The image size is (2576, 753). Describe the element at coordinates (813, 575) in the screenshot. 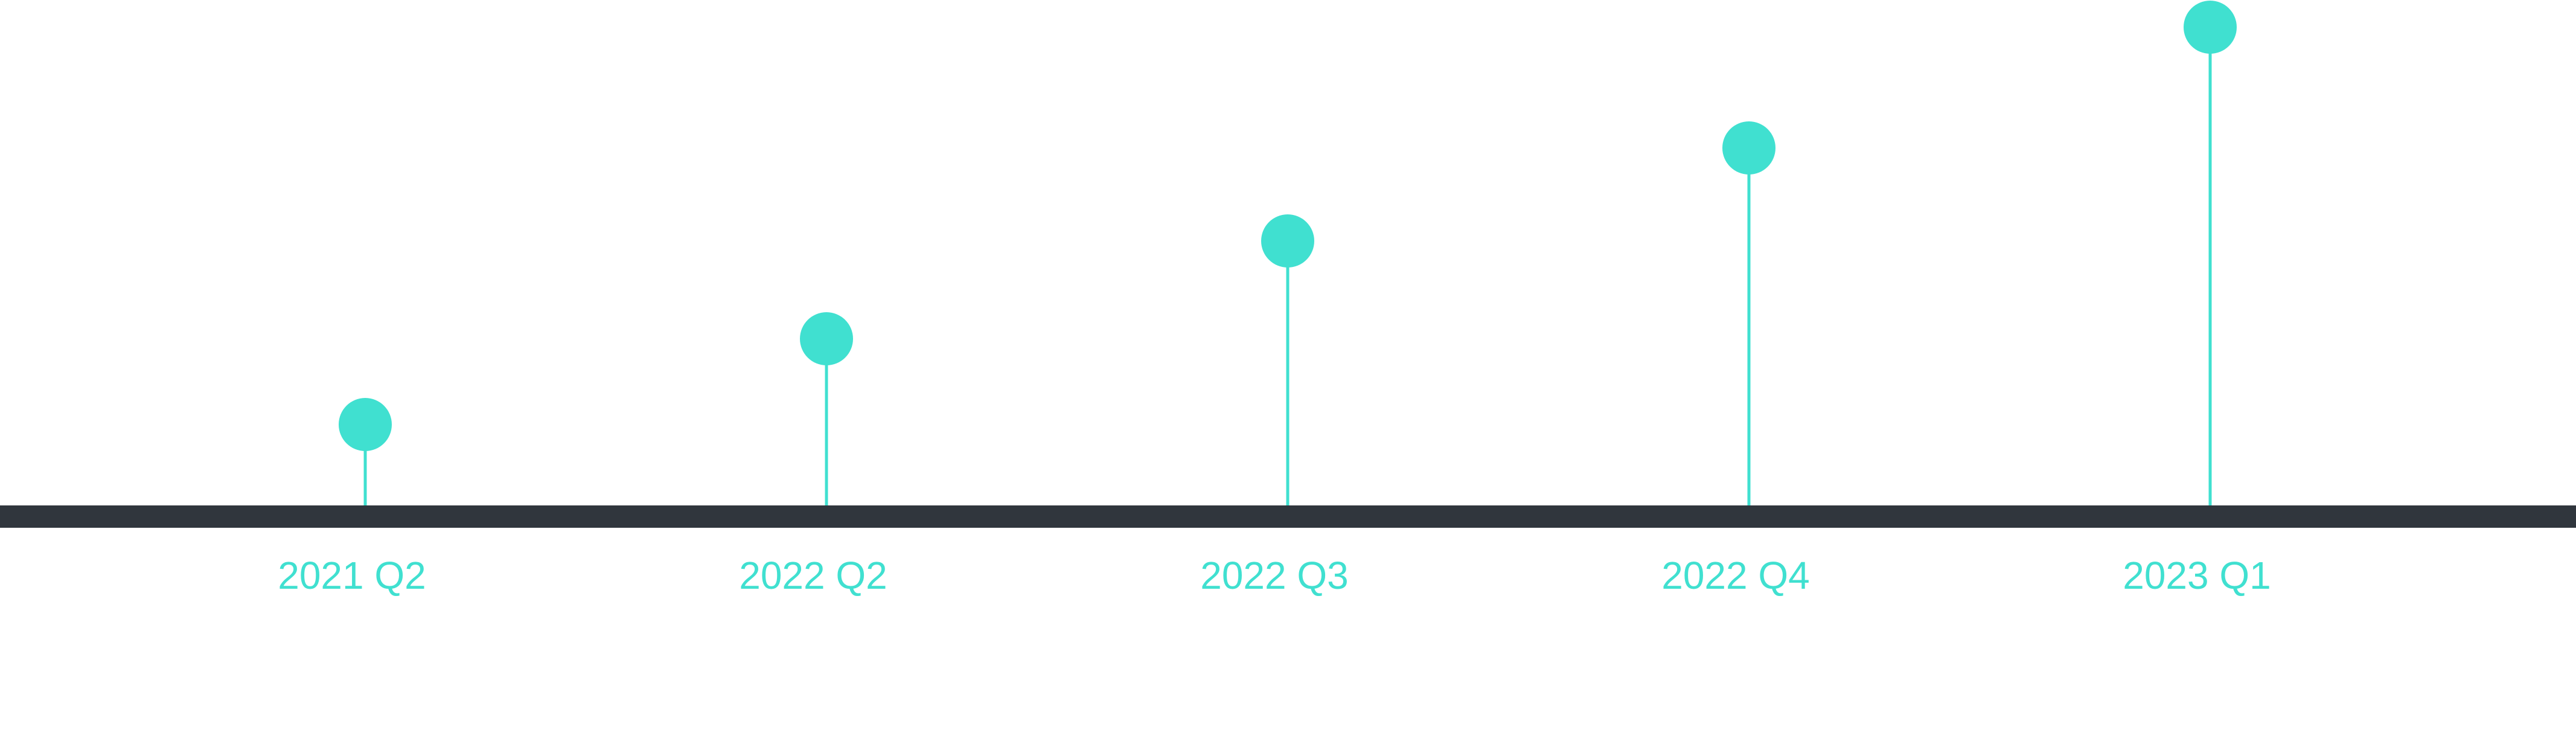

I see `milestone-label: 2022 Q2` at that location.